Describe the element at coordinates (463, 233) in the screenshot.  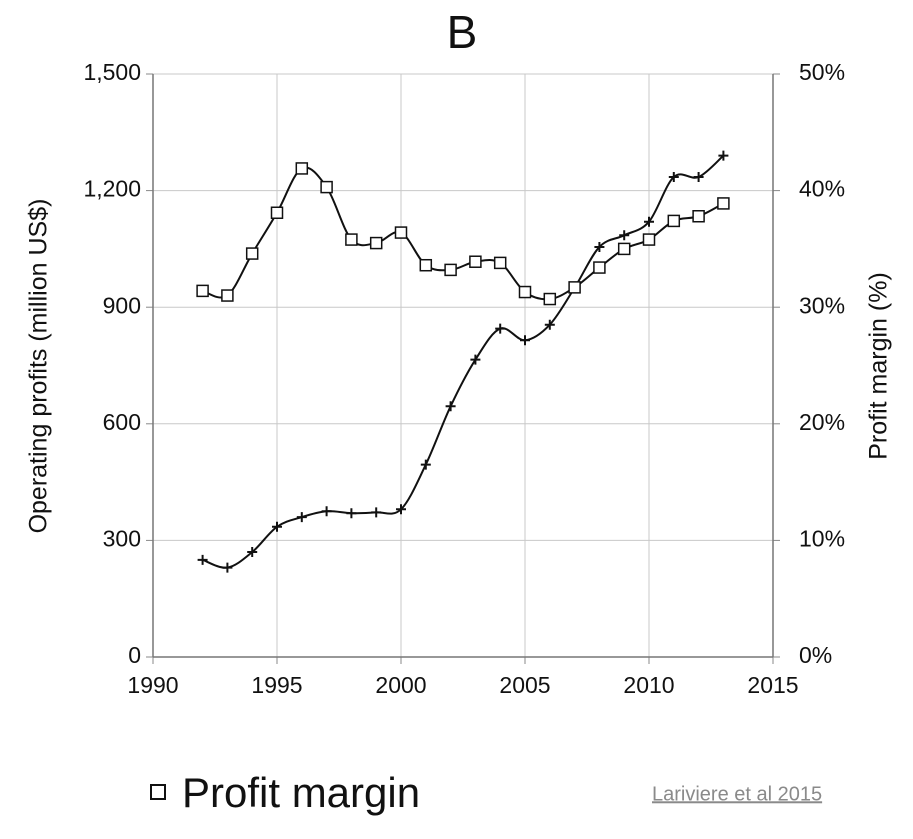
I see `line` at that location.